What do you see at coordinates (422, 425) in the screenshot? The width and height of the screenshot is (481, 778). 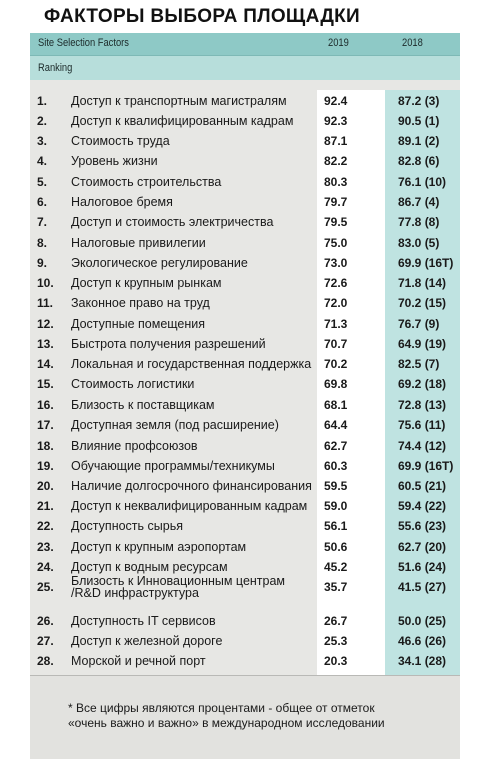 I see `row-value-2018: 75.6 (11)` at bounding box center [422, 425].